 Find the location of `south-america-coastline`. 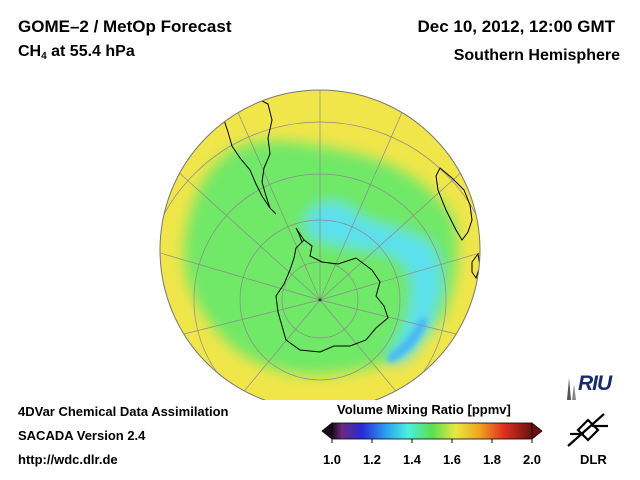

south-america-coastline is located at coordinates (248, 155).